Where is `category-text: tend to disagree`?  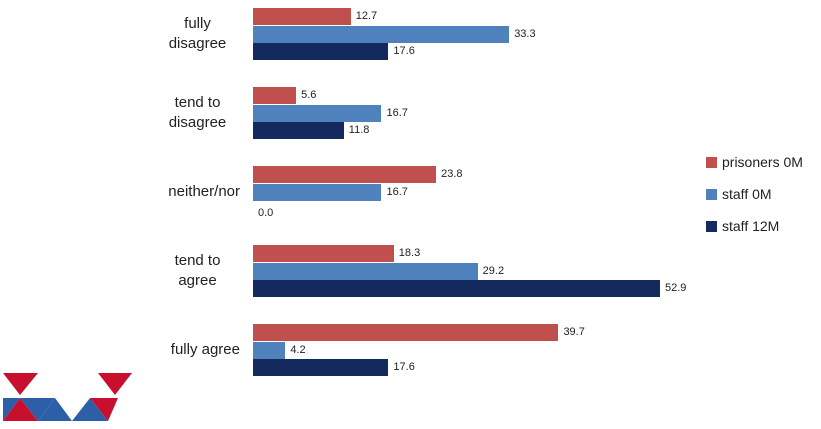
category-text: tend to disagree is located at coordinates (197, 112).